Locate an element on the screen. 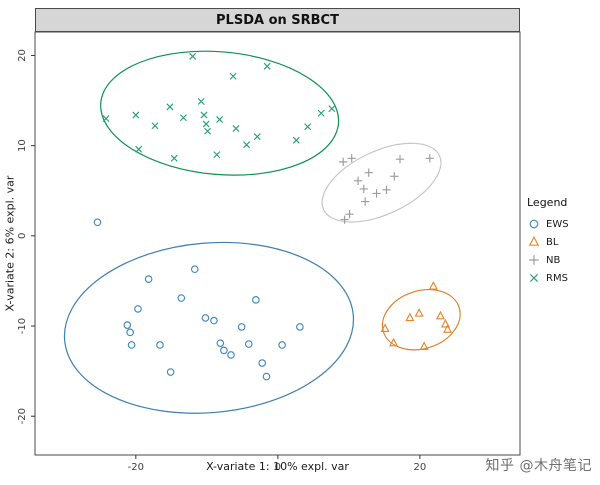 Image resolution: width=600 pixels, height=485 pixels. plus-marker-icon is located at coordinates (534, 260).